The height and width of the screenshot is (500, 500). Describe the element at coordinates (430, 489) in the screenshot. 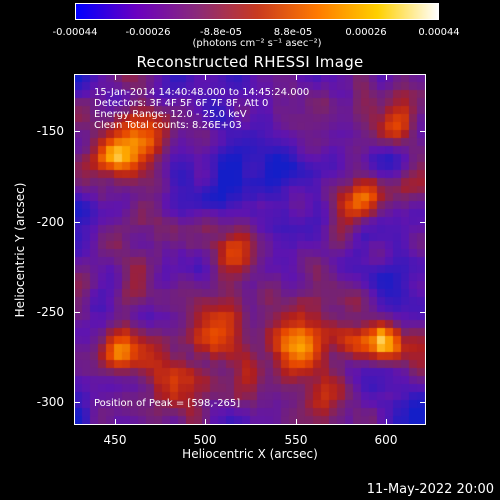

I see `plot-timestamp: 11-May-2022 20:00` at that location.